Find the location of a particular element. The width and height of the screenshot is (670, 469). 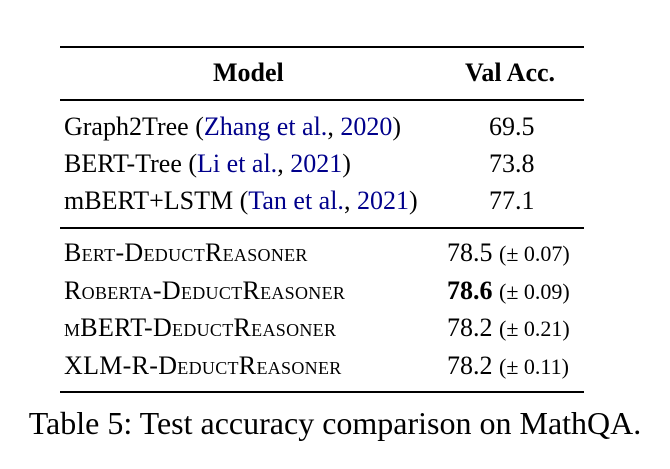

model-name: BERT-Tree is located at coordinates (123, 163).